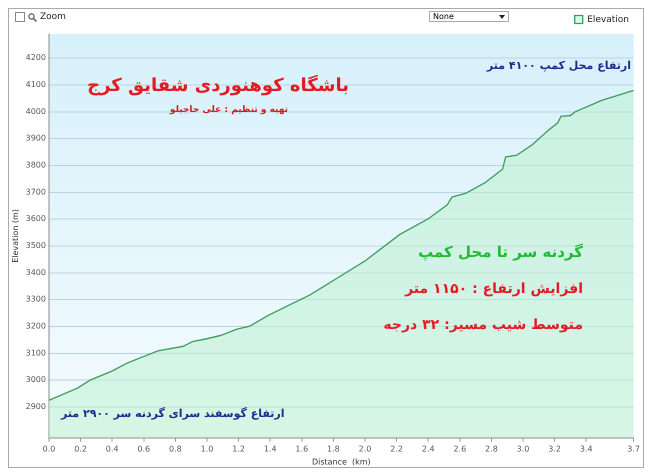 The image size is (650, 474). Describe the element at coordinates (36, 326) in the screenshot. I see `y-tick-label: 3200` at that location.